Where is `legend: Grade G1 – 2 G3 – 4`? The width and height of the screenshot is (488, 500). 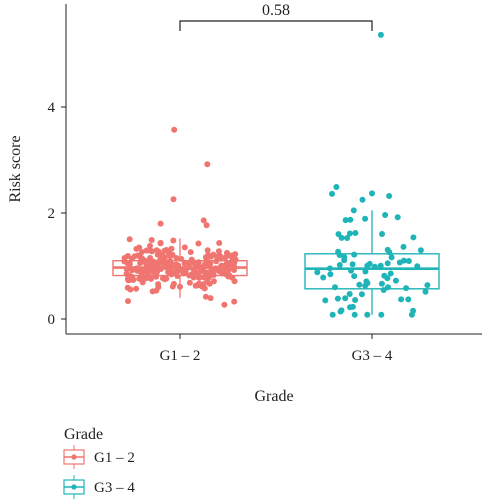 legend: Grade G1 – 2 G3 – 4 is located at coordinates (99, 462).